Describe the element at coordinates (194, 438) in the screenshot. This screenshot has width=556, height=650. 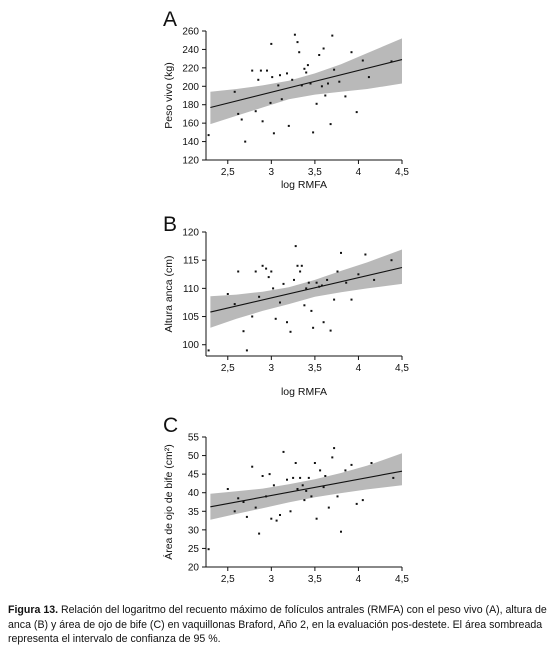
I see `y-tick-label: 55` at that location.